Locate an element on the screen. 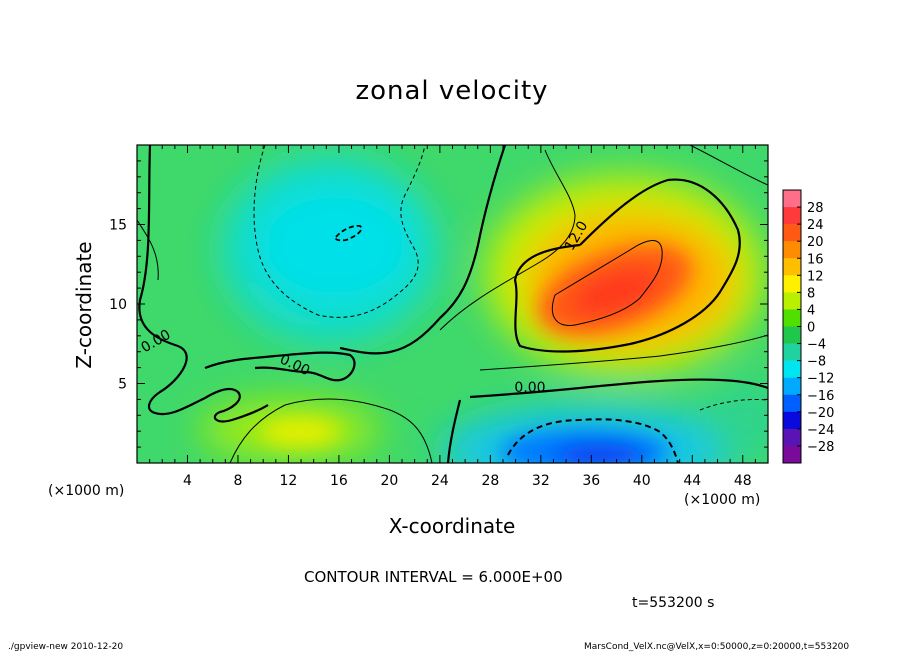  contour-pos6-lower is located at coordinates (331, 430).